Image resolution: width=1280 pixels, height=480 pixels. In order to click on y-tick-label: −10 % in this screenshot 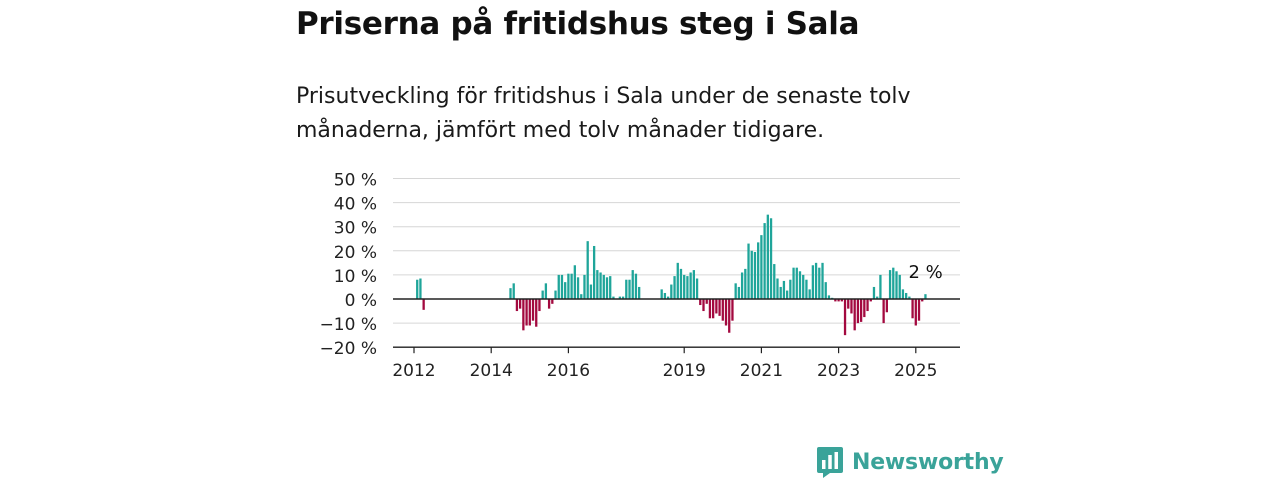, I will do `click(348, 325)`.